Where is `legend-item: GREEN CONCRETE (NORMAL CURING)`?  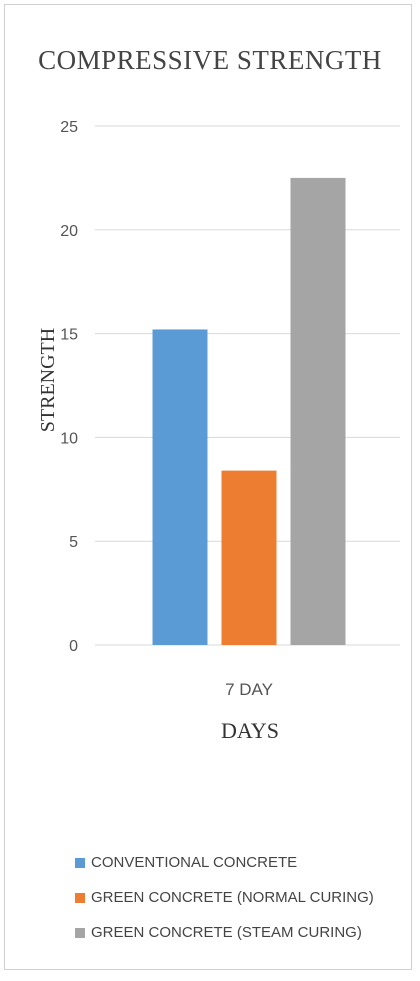
legend-item: GREEN CONCRETE (NORMAL CURING) is located at coordinates (224, 897).